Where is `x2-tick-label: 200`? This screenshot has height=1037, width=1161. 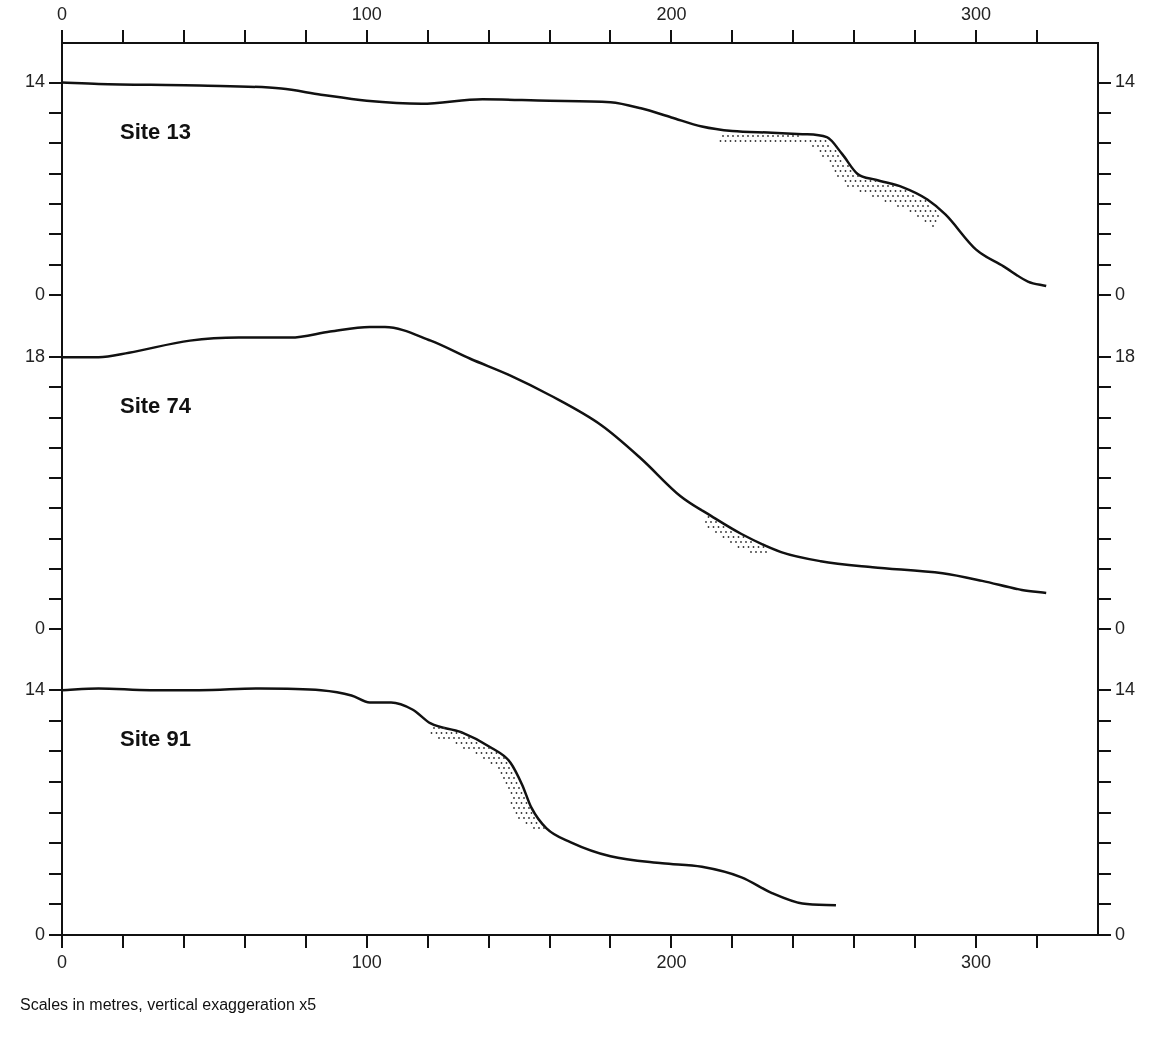 x2-tick-label: 200 is located at coordinates (671, 14).